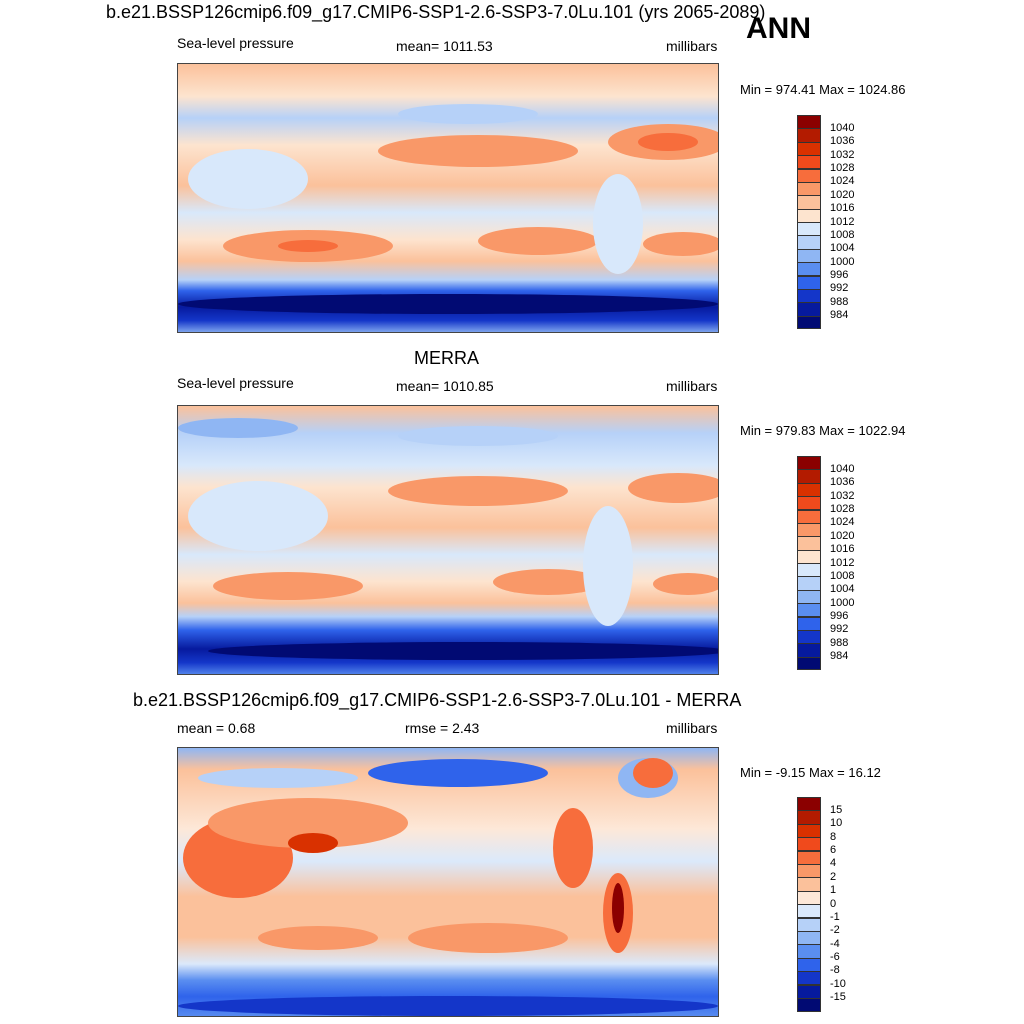 The image size is (1024, 1024). I want to click on panel-3-colorbar-label: -1, so click(835, 917).